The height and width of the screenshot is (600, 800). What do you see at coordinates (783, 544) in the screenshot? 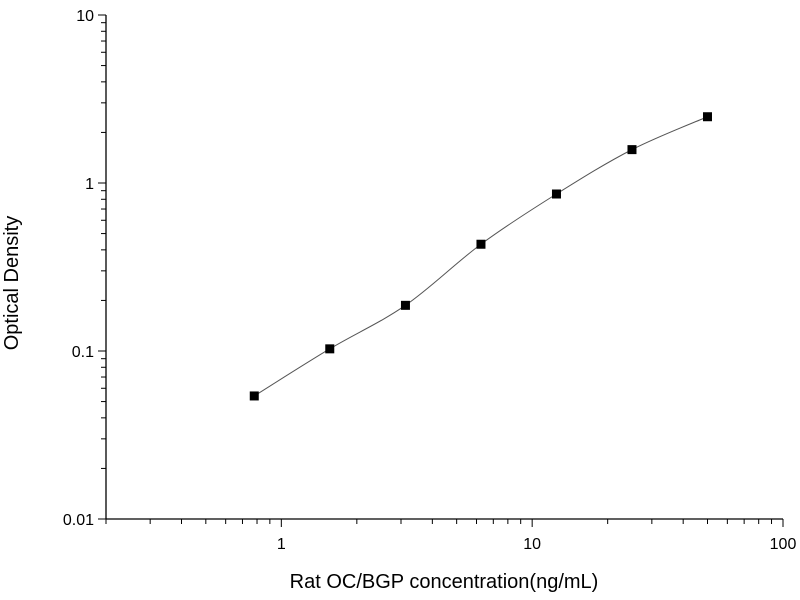
I see `x-tick-label: 100` at bounding box center [783, 544].